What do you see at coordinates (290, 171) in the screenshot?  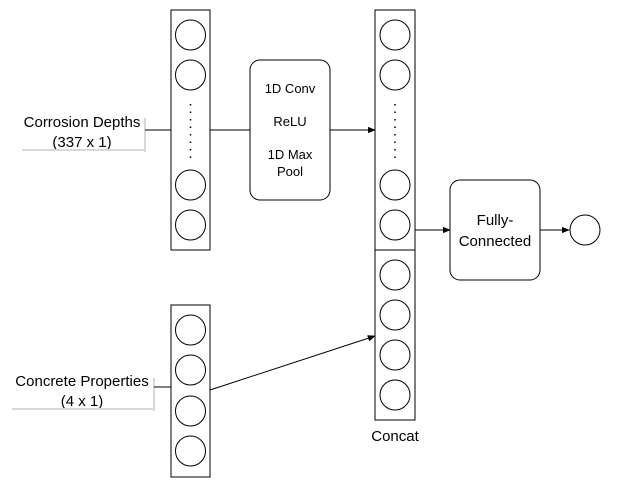 I see `maxpool-label-line2: Pool` at bounding box center [290, 171].